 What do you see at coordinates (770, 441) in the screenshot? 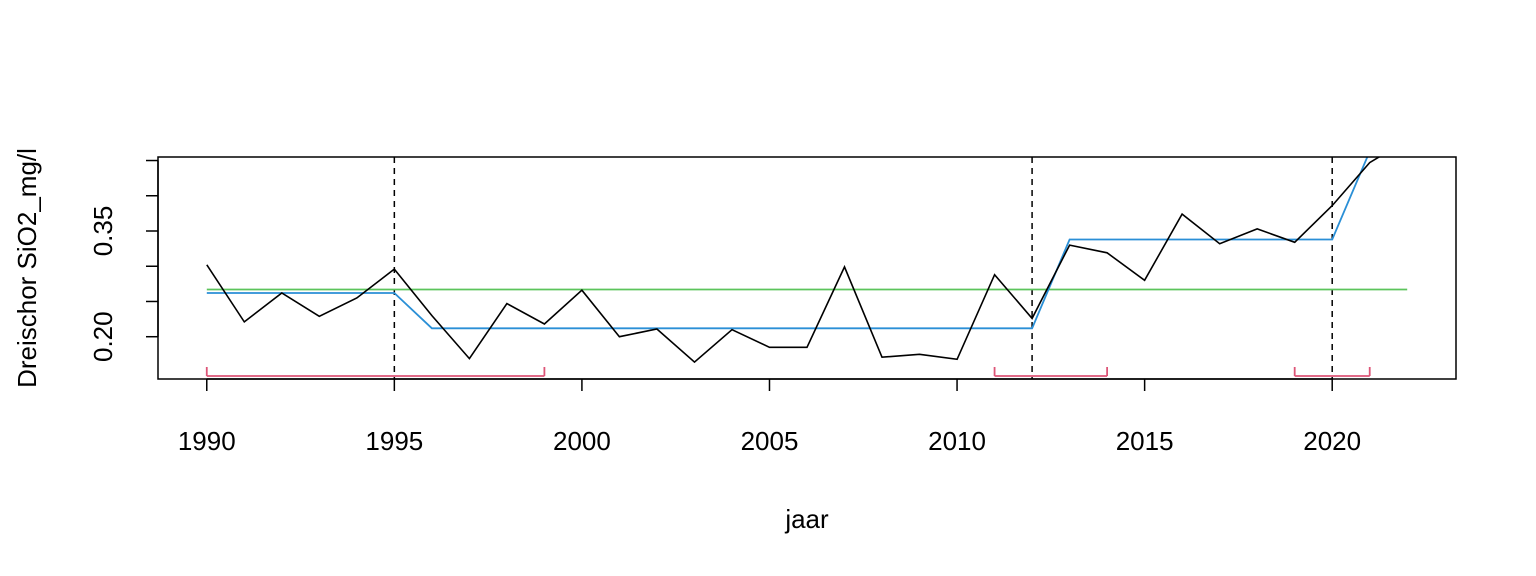
I see `x-tick-label: 2005` at bounding box center [770, 441].